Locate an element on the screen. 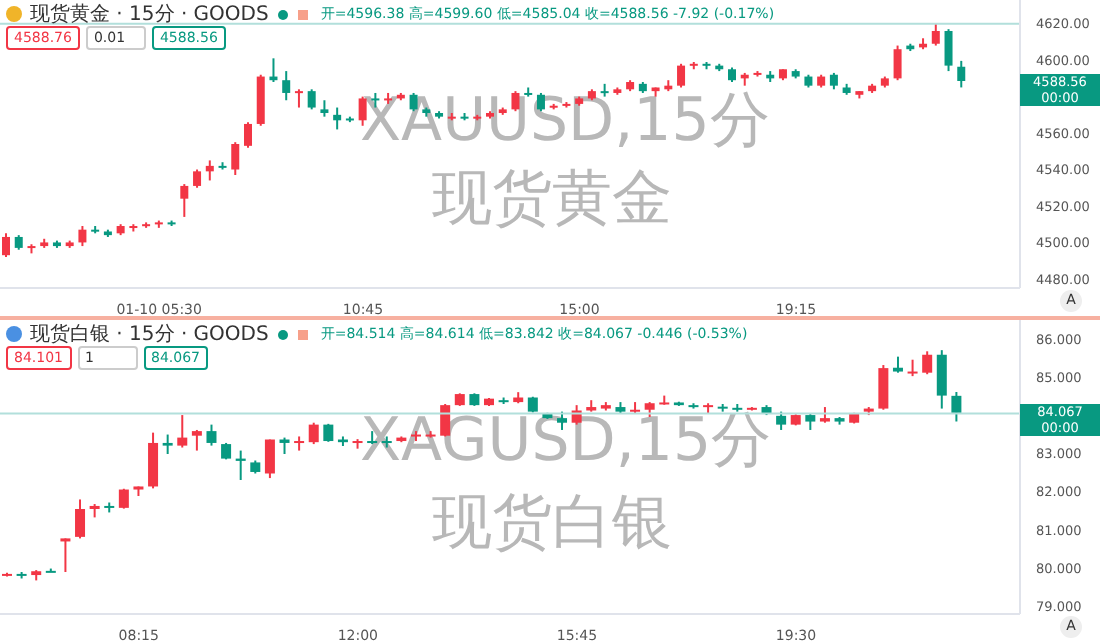 The height and width of the screenshot is (642, 1100). annotation: XAUUSD,15分 is located at coordinates (565, 121).